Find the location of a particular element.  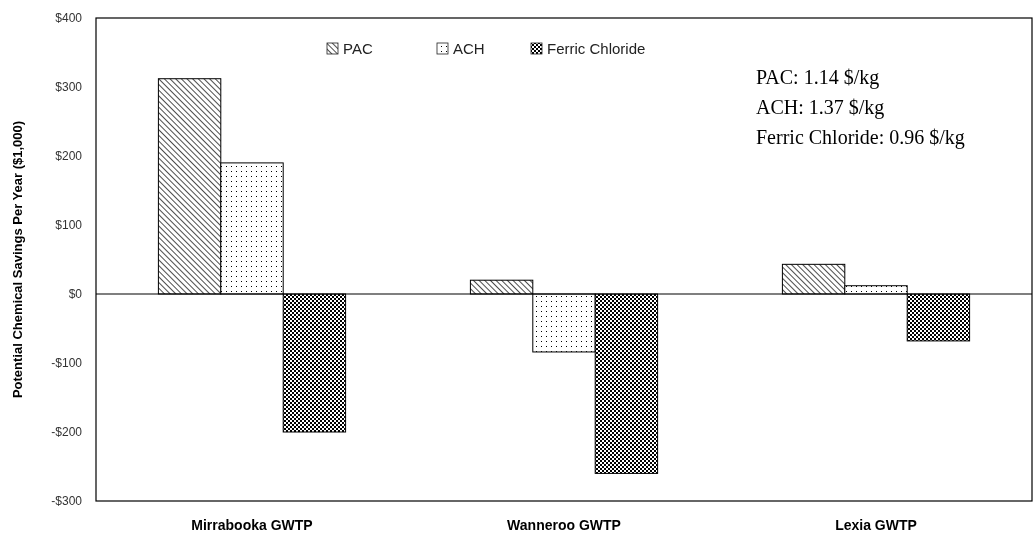

y-tick-label: $400 is located at coordinates (69, 18).